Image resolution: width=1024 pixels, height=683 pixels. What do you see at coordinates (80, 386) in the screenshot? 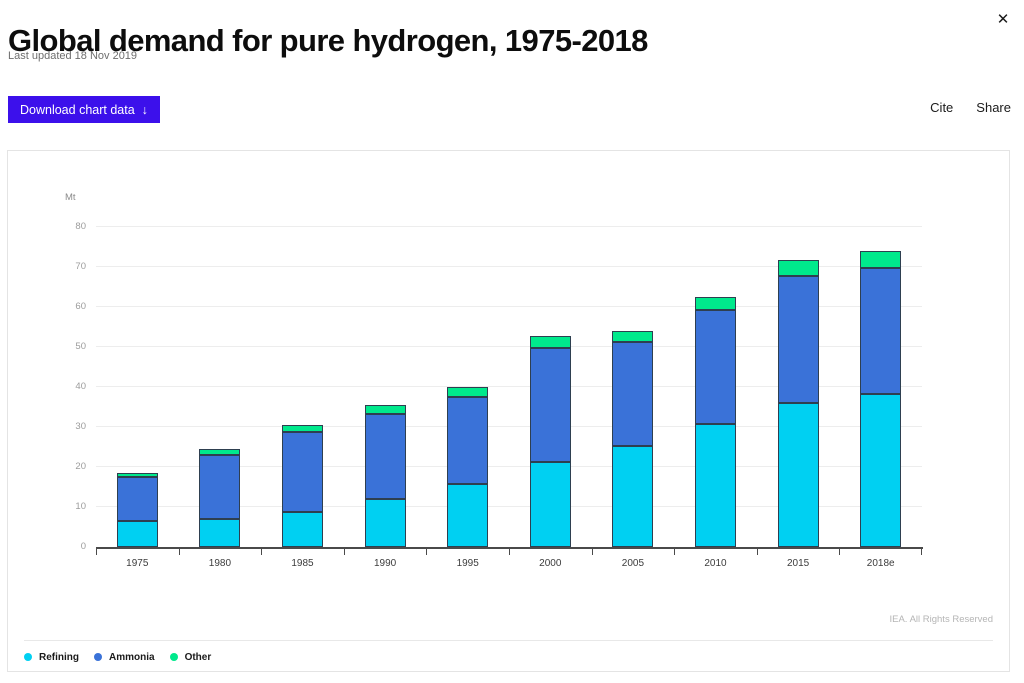
I see `y-axis-tick-label: 40` at bounding box center [80, 386].